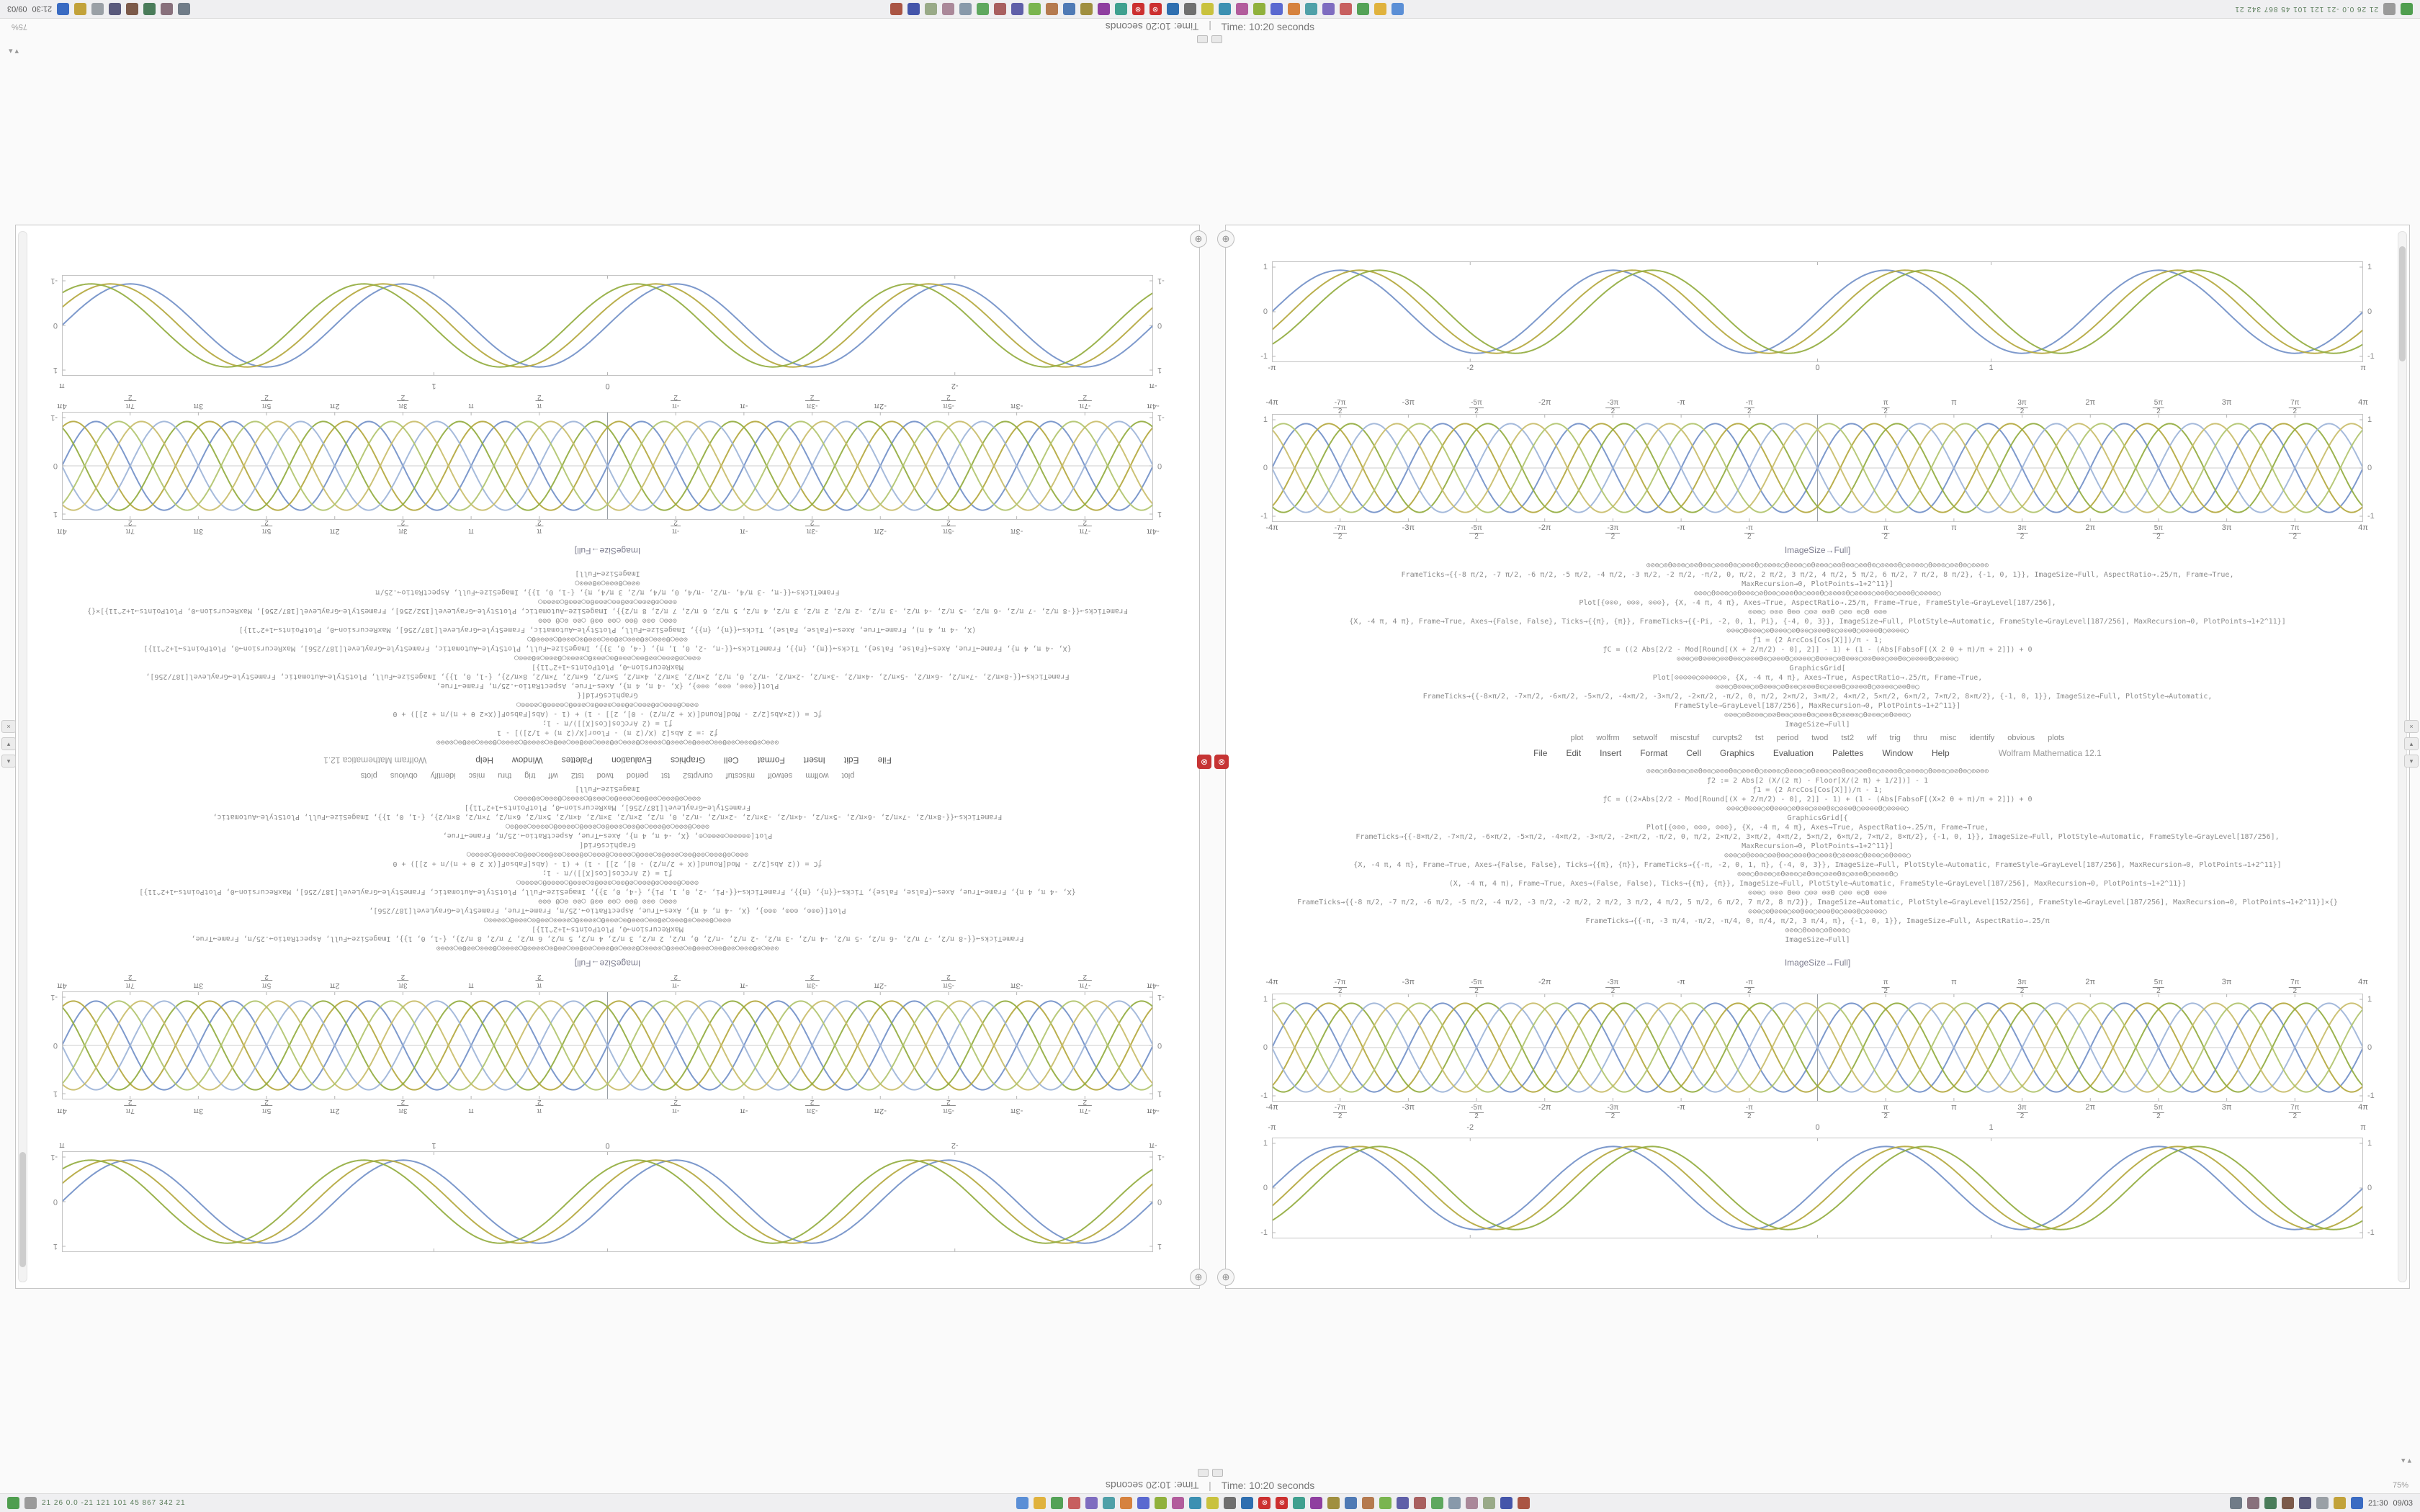  What do you see at coordinates (885, 760) in the screenshot?
I see `menu-item-file: File` at bounding box center [885, 760].